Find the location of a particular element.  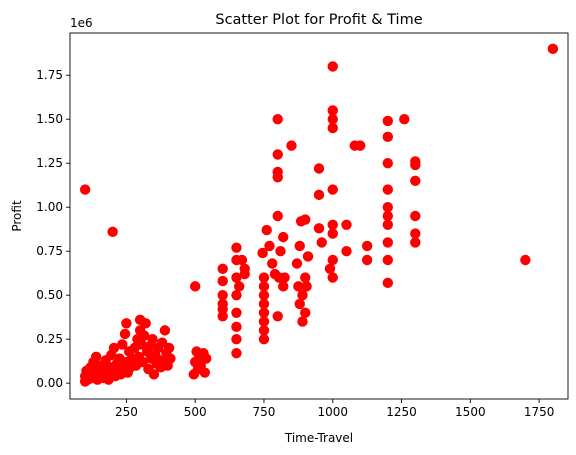

x-tick-label: 1750 is located at coordinates (539, 412).